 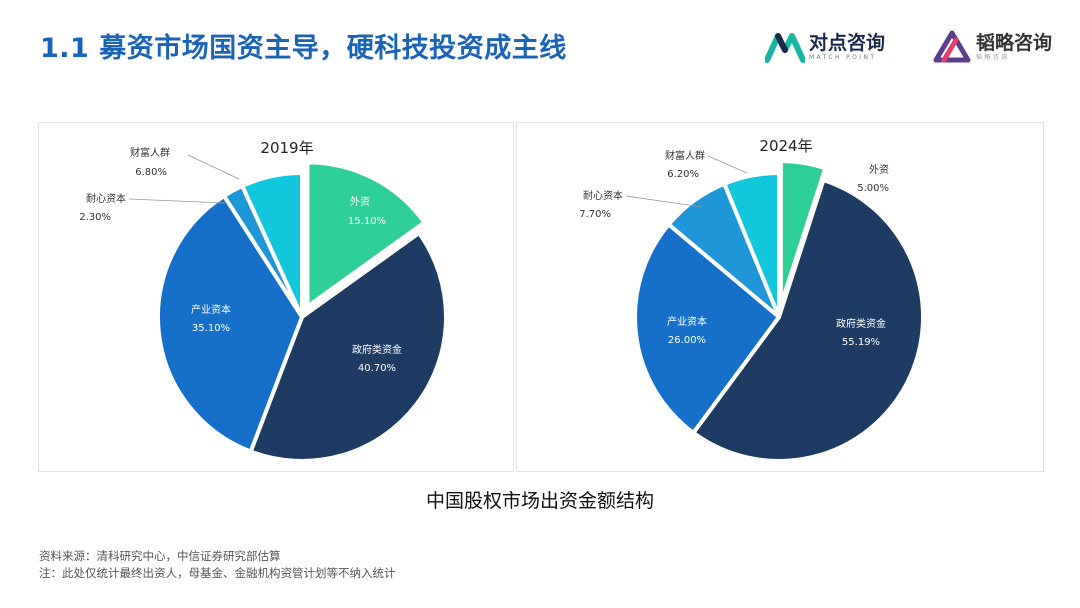 What do you see at coordinates (95, 217) in the screenshot?
I see `slice-value-patient-capital: 2.30%` at bounding box center [95, 217].